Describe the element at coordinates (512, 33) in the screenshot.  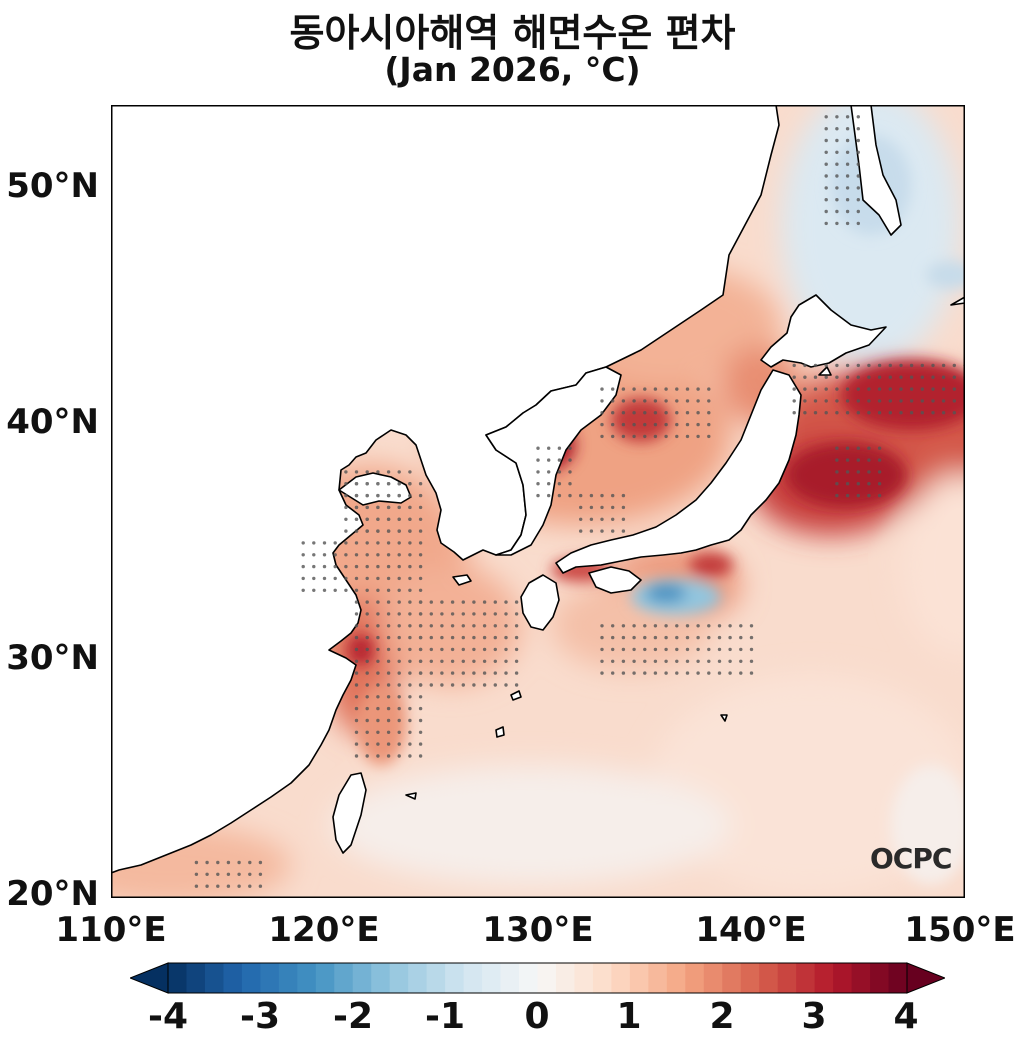
I see `map-title: 동아시아해역 해면수온 편차` at that location.